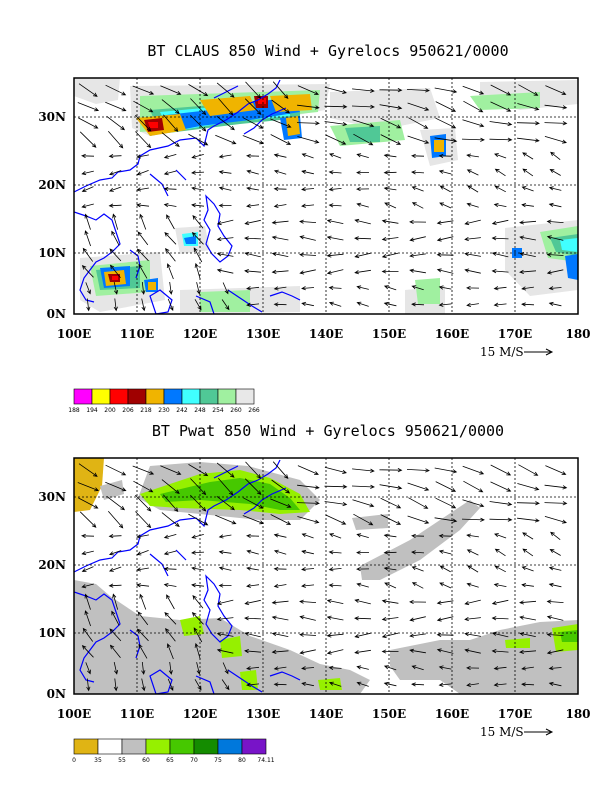 This screenshot has width=612, height=792. What do you see at coordinates (74, 410) in the screenshot?
I see `colorbar-label: 188` at bounding box center [74, 410].